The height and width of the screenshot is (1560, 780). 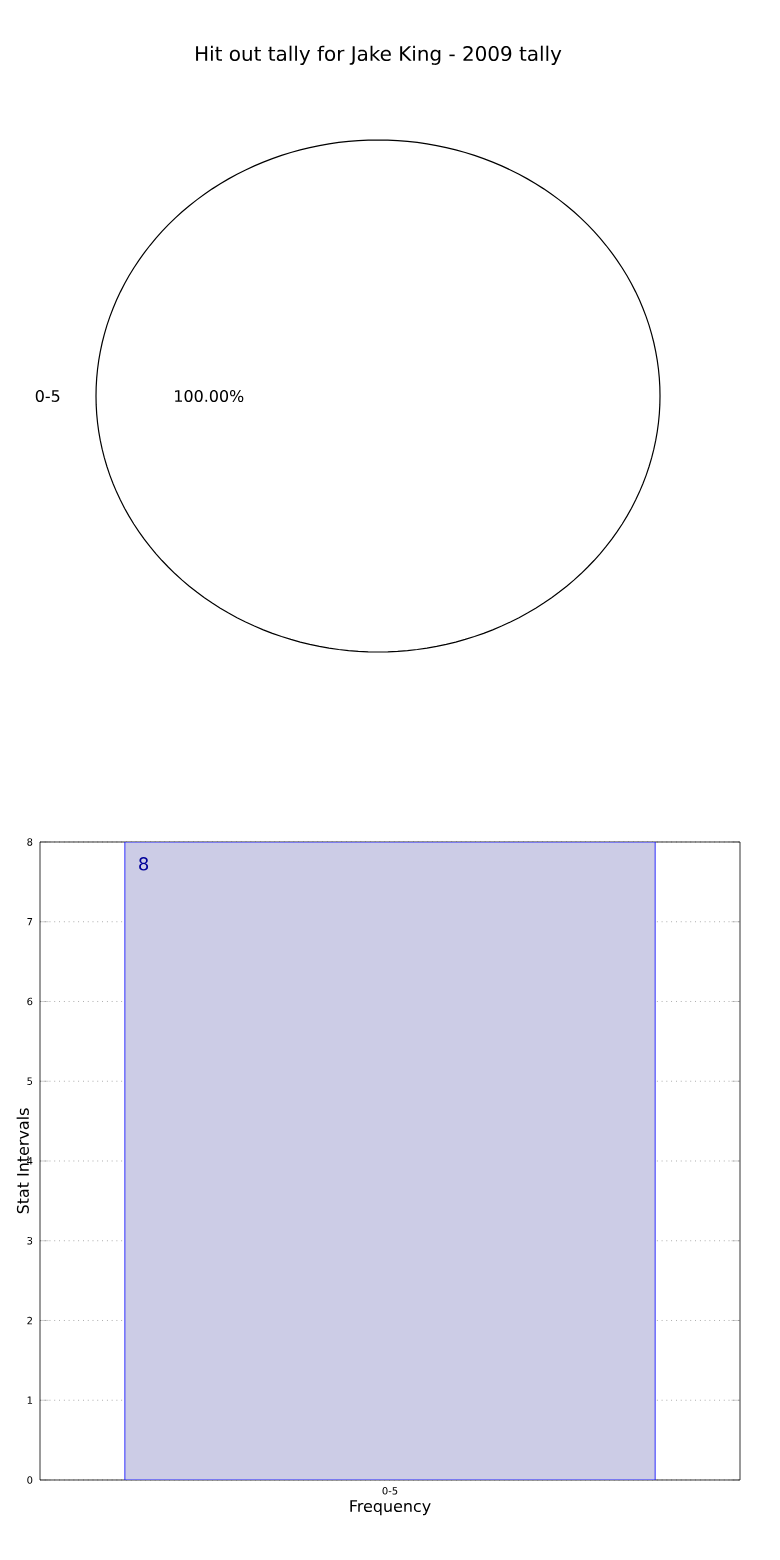 What do you see at coordinates (144, 864) in the screenshot?
I see `data-label: 8` at bounding box center [144, 864].